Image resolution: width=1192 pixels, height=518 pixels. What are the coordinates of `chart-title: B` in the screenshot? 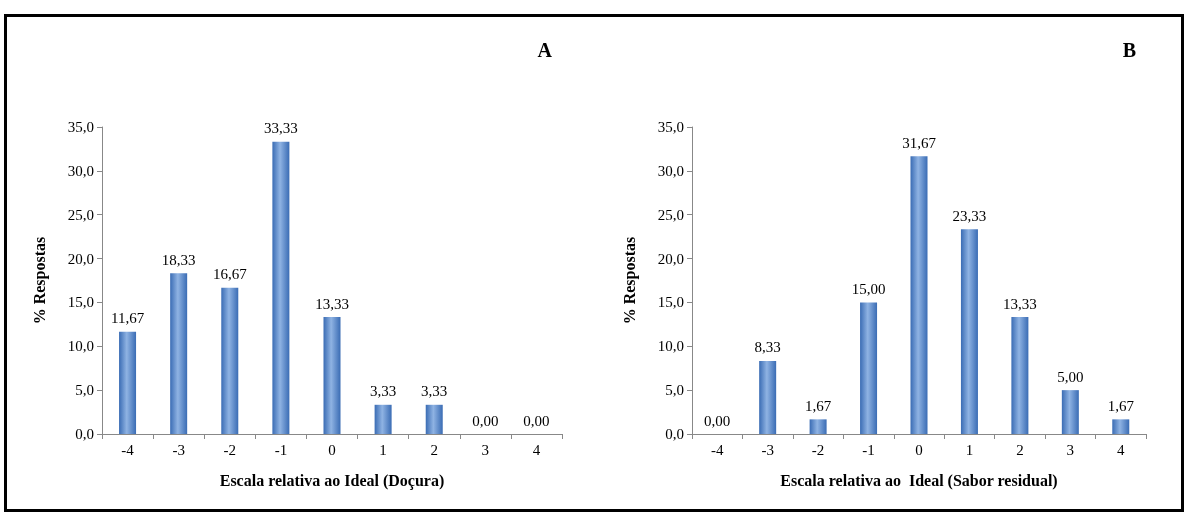 It's located at (1129, 50).